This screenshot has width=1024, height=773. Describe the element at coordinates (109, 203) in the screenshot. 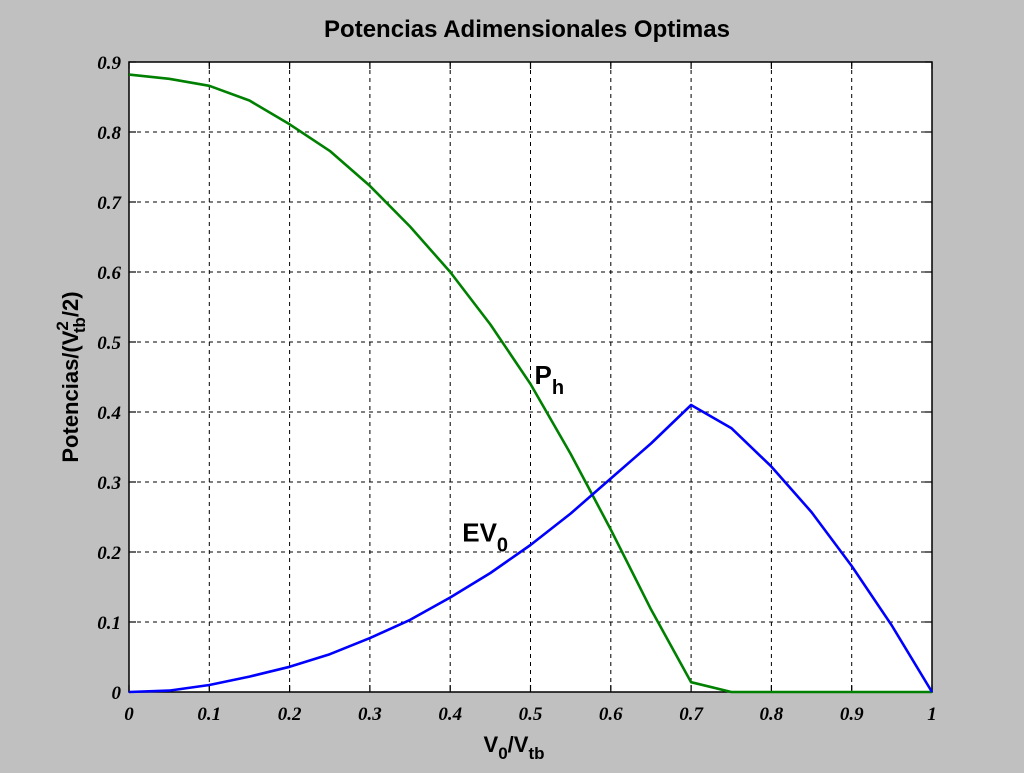

I see `y-tick-label: 0.7` at that location.